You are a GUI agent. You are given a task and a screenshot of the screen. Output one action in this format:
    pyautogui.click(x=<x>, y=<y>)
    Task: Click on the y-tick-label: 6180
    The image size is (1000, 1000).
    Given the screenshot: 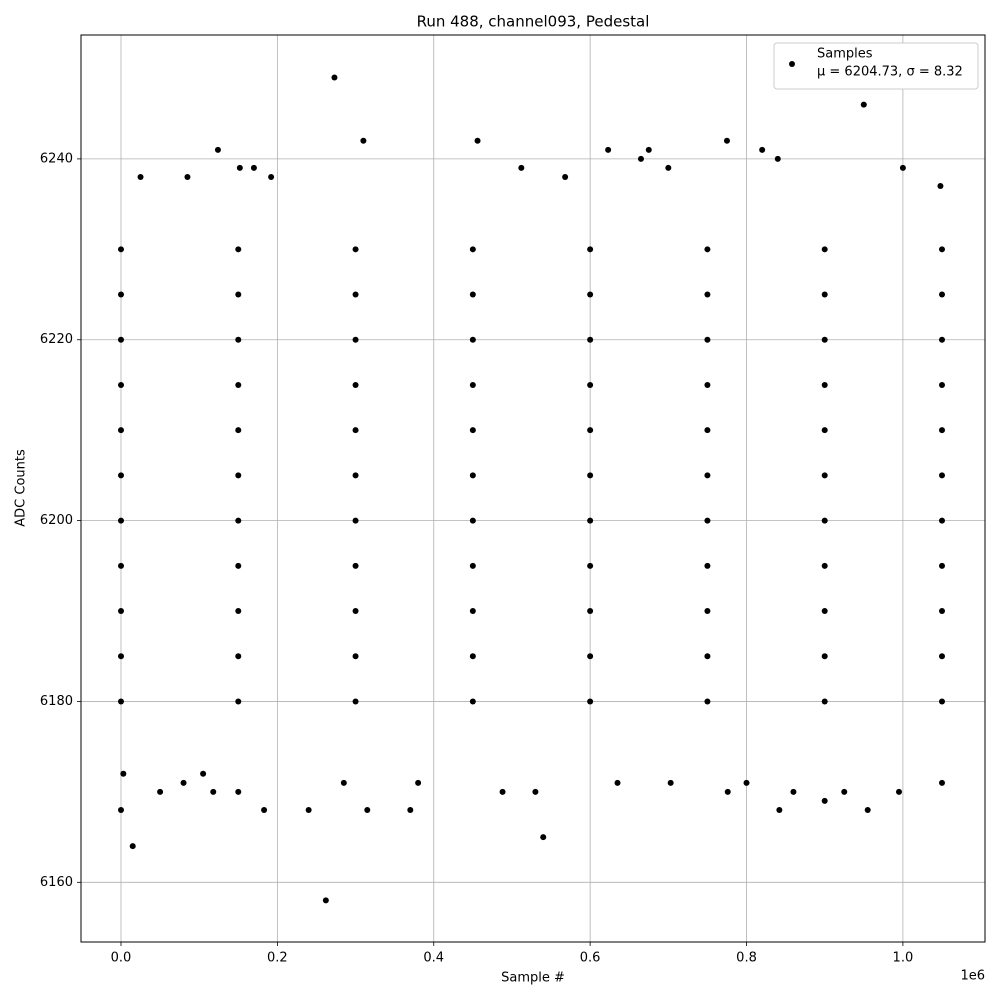 What is the action you would take?
    pyautogui.click(x=56, y=701)
    